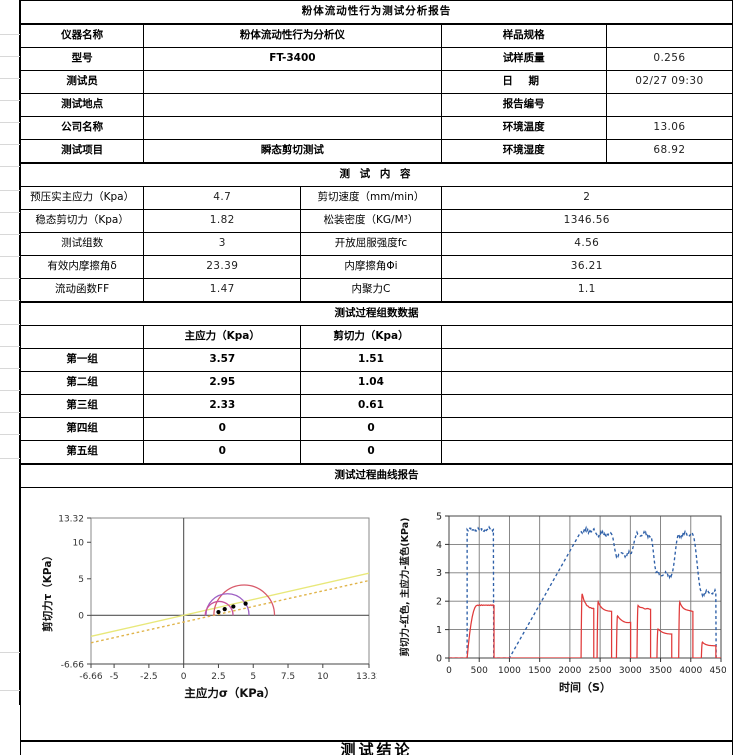 The image size is (755, 755). I want to click on content-value-2: 4.56, so click(587, 244).